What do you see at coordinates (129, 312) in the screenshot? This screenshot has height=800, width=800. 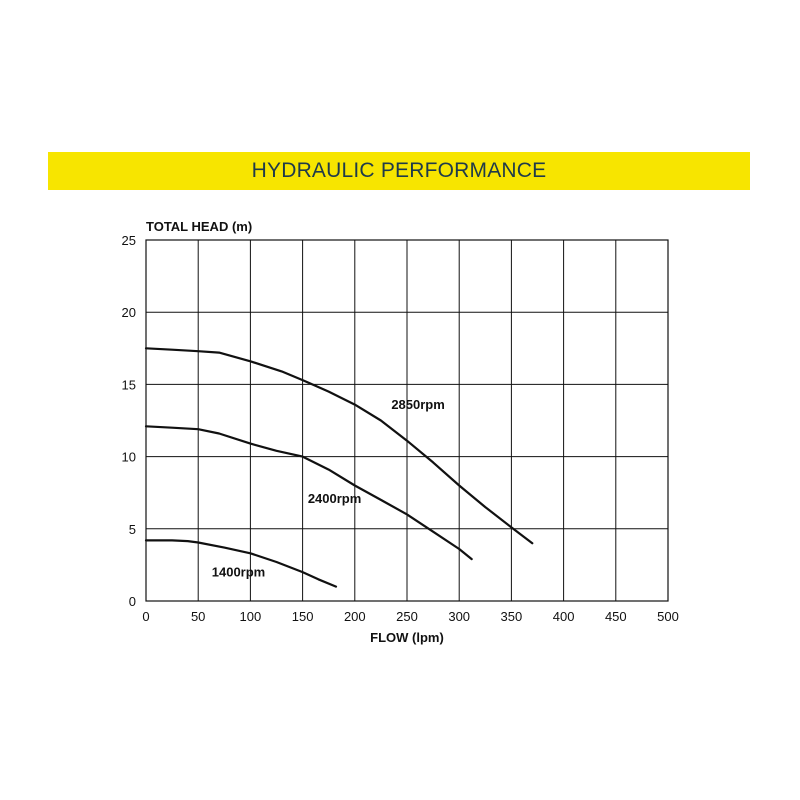 I see `y-tick-label: 20` at bounding box center [129, 312].